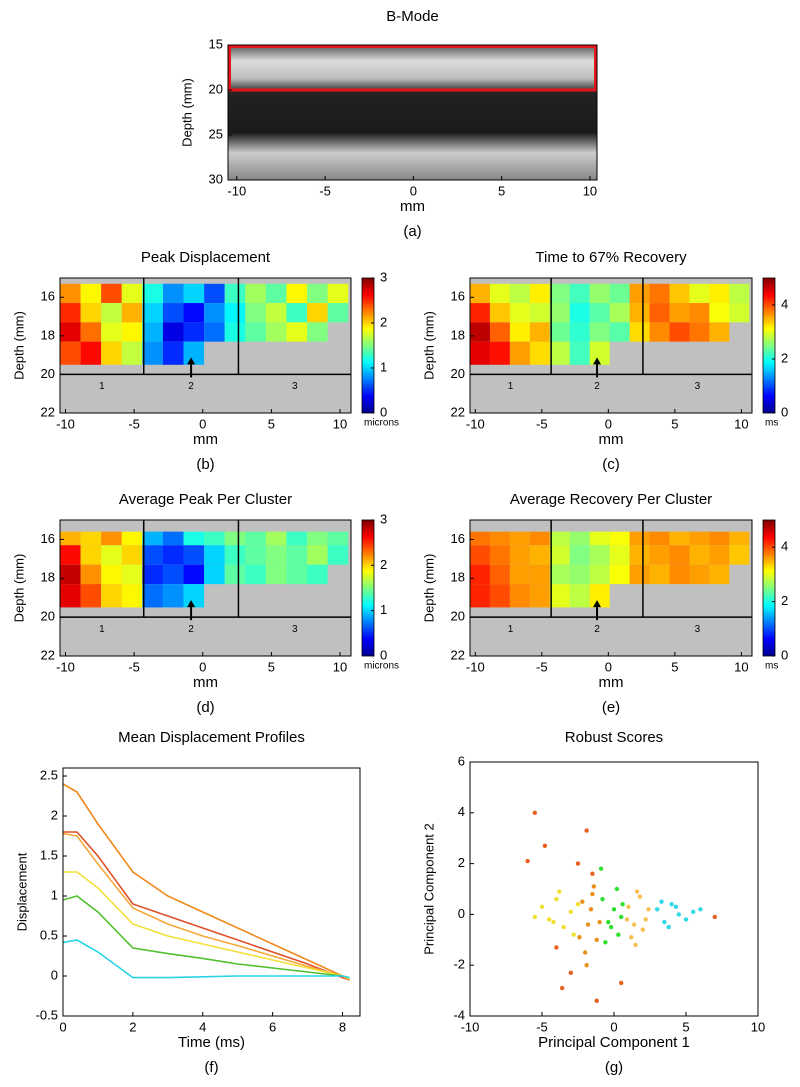  Describe the element at coordinates (191, 629) in the screenshot. I see `region-label: 2` at that location.